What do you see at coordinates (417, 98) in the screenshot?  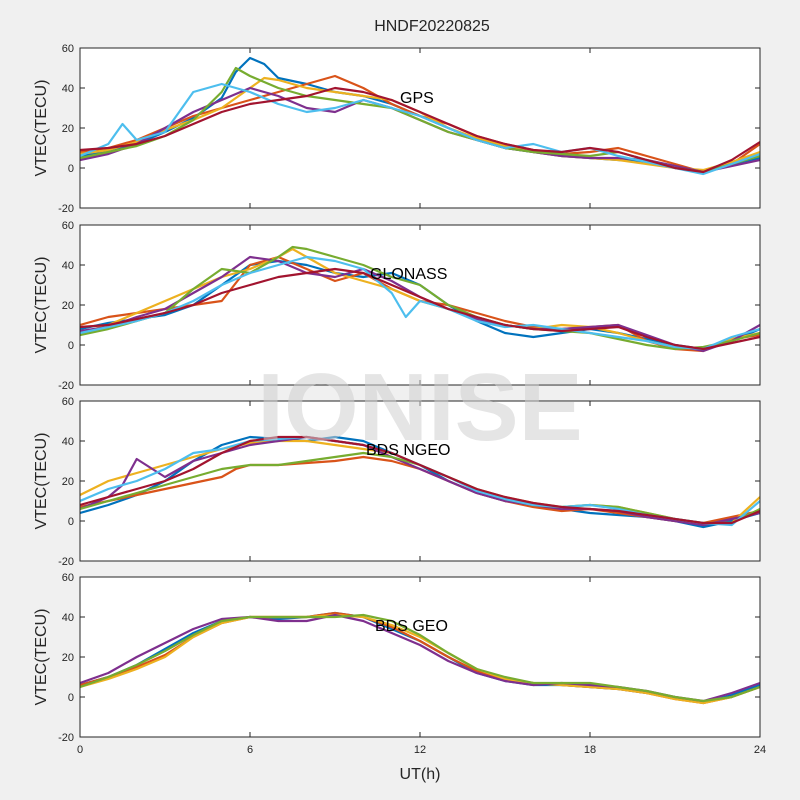 I see `panel-label: GPS` at bounding box center [417, 98].